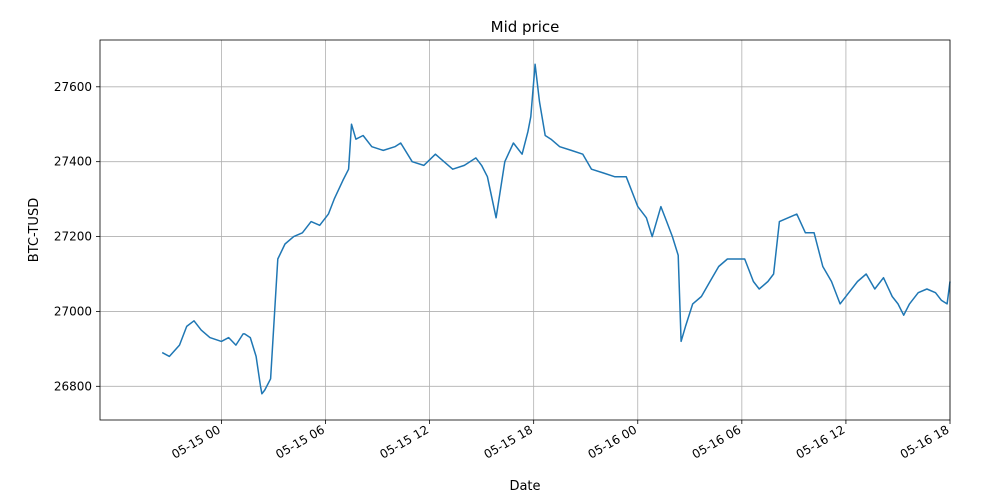 The image size is (1000, 504). I want to click on y-tick-label: 27400, so click(73, 162).